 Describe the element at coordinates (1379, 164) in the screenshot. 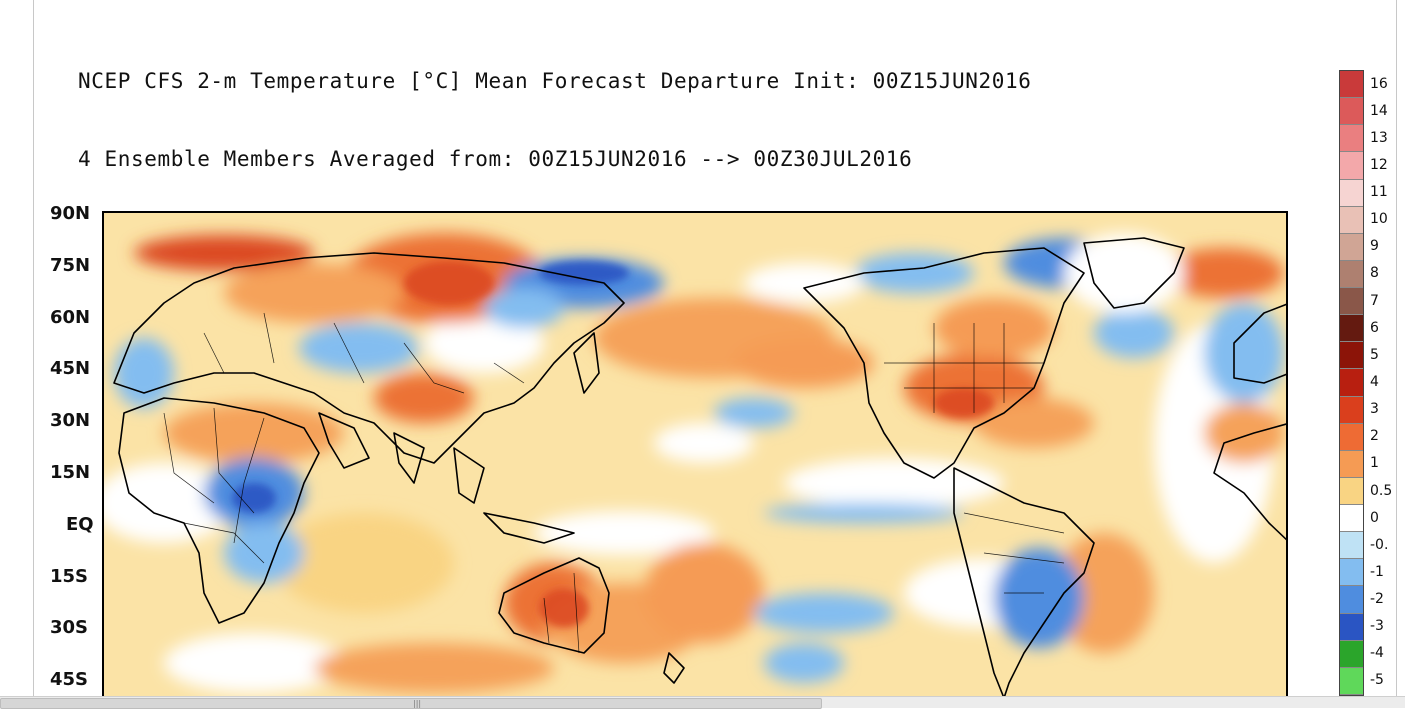

I see `colorbar-label: 12` at that location.